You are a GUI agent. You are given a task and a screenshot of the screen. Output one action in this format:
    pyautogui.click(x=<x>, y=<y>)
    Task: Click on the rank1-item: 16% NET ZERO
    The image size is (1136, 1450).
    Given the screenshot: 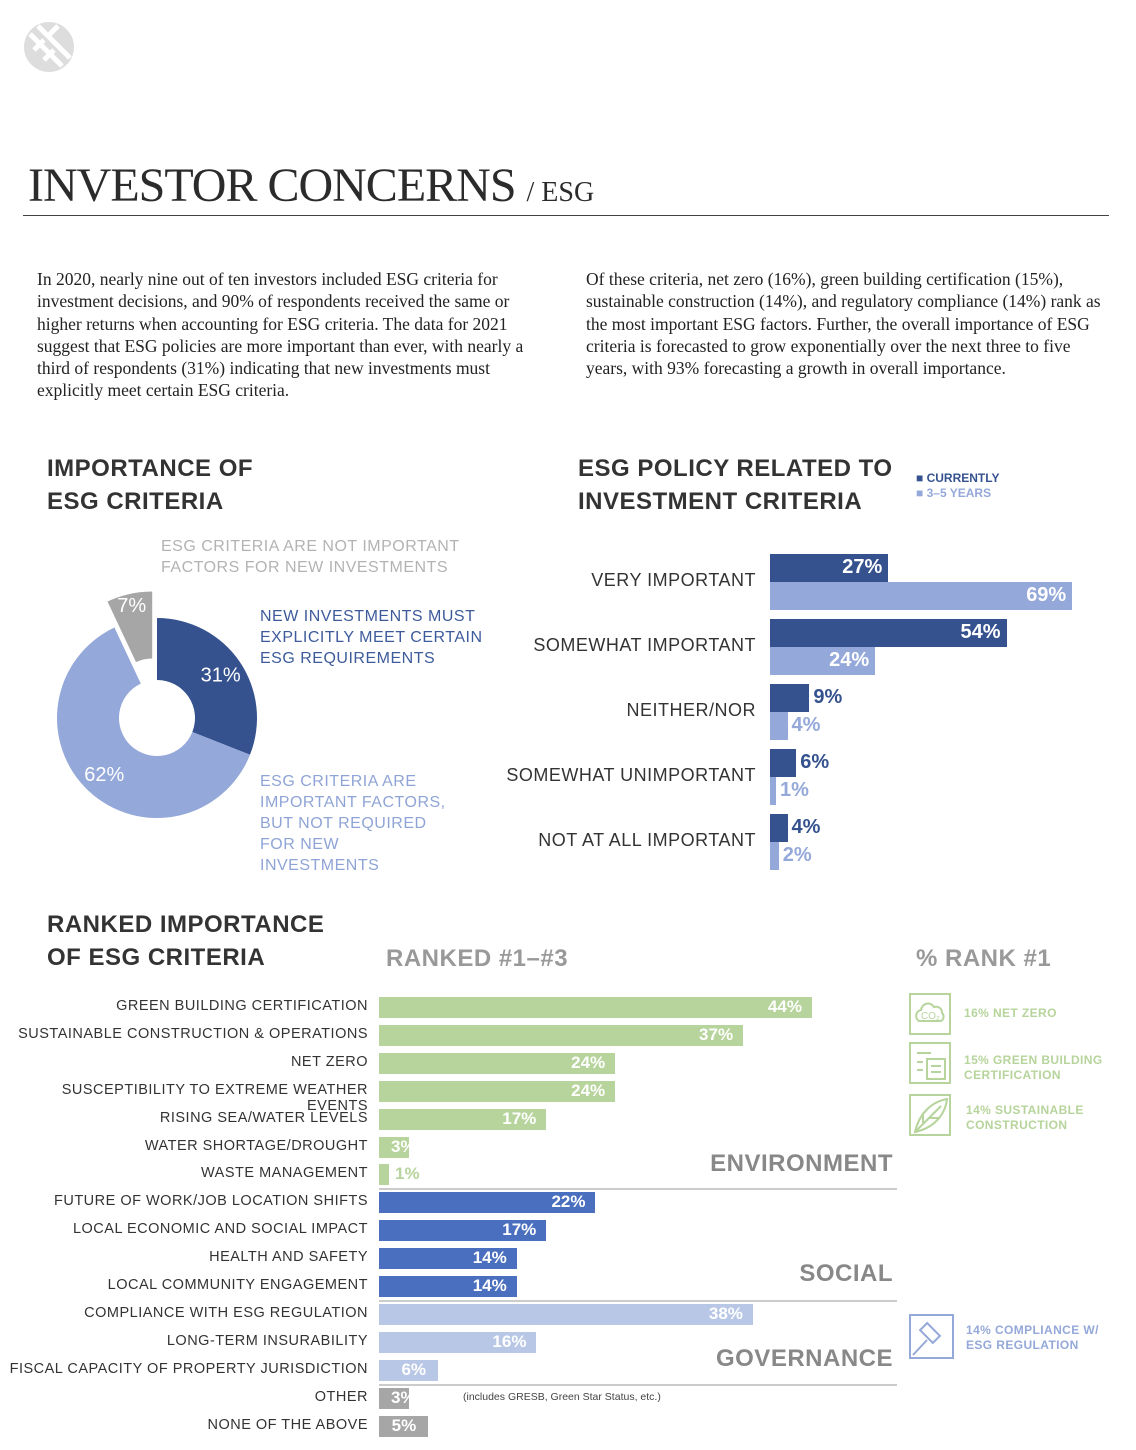 What is the action you would take?
    pyautogui.click(x=1010, y=1013)
    